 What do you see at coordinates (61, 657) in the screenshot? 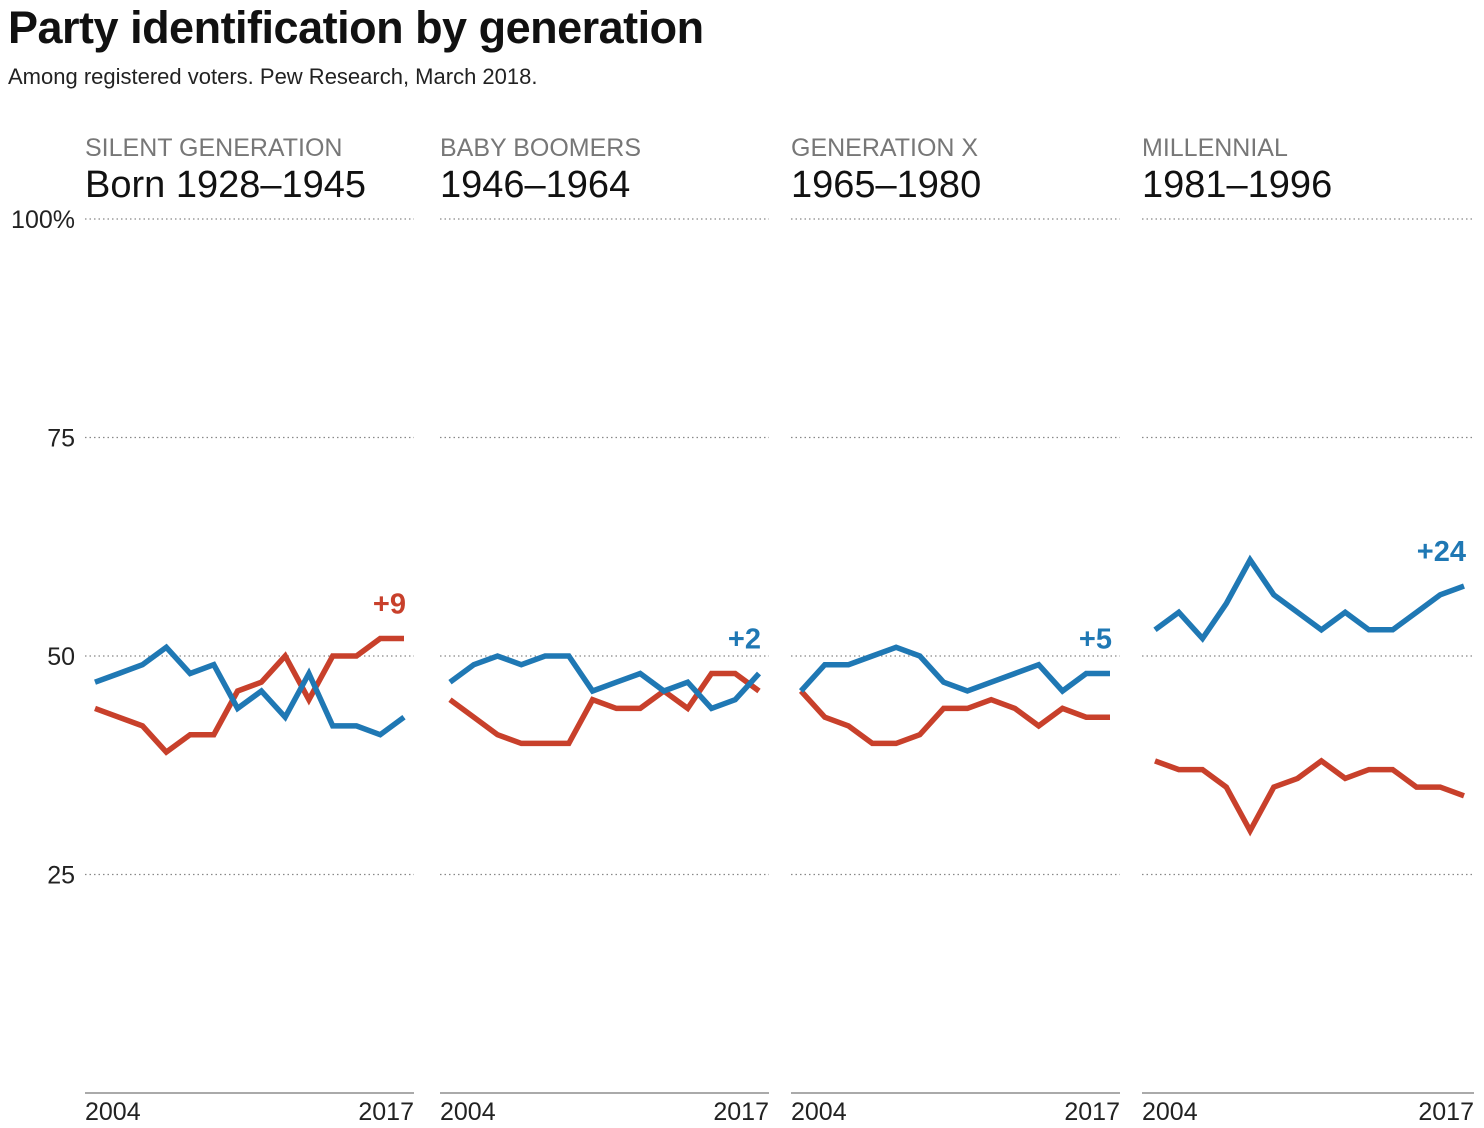
I see `y-tick-label: 50` at bounding box center [61, 657].